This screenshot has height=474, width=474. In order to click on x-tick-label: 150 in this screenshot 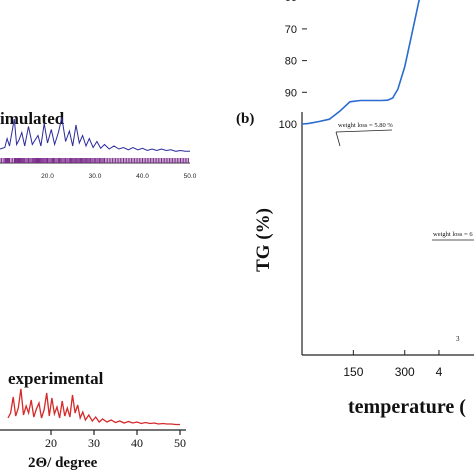, I will do `click(353, 372)`.